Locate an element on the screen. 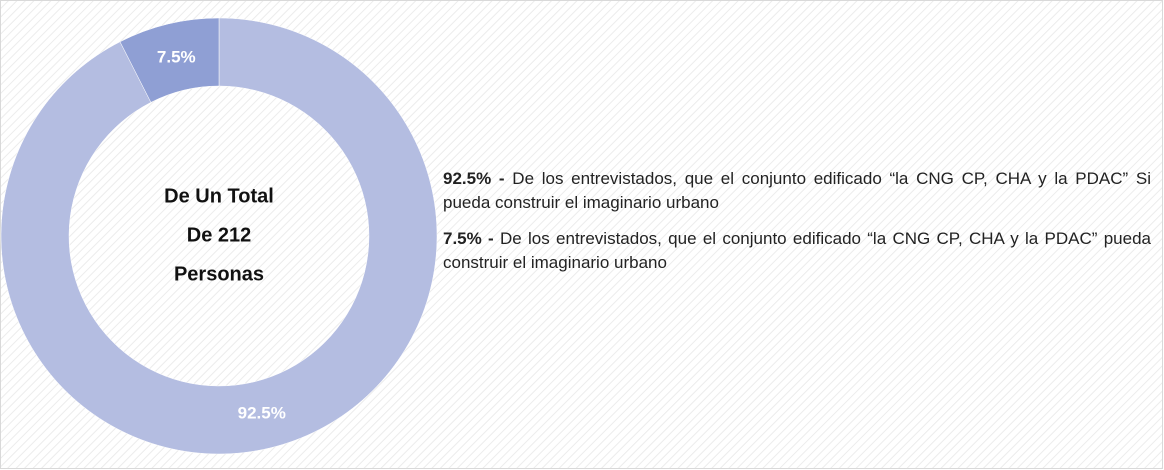 This screenshot has height=470, width=1164. center-line: De 212 is located at coordinates (219, 235).